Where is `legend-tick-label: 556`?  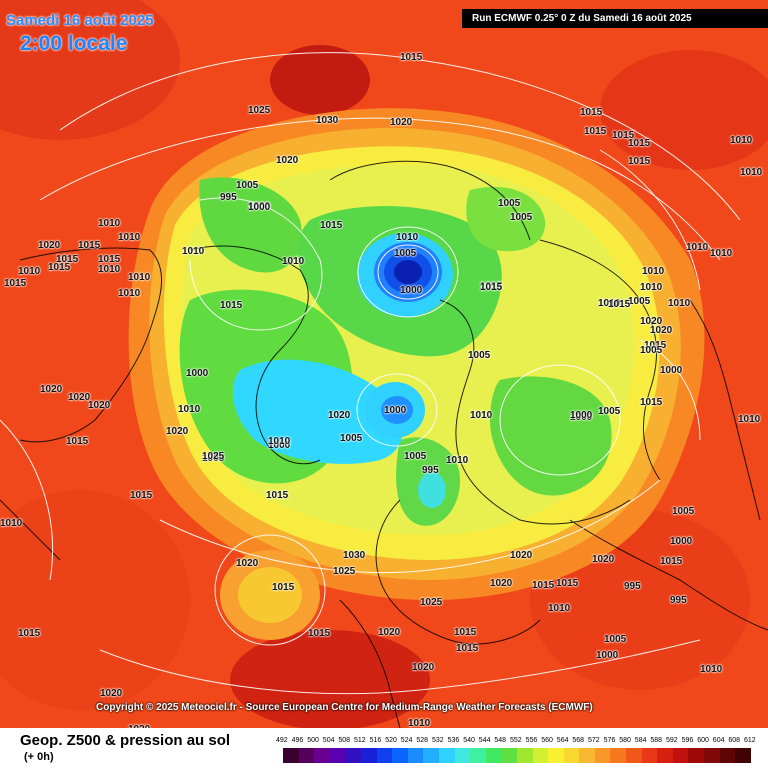
legend-tick-label: 556 is located at coordinates (531, 740).